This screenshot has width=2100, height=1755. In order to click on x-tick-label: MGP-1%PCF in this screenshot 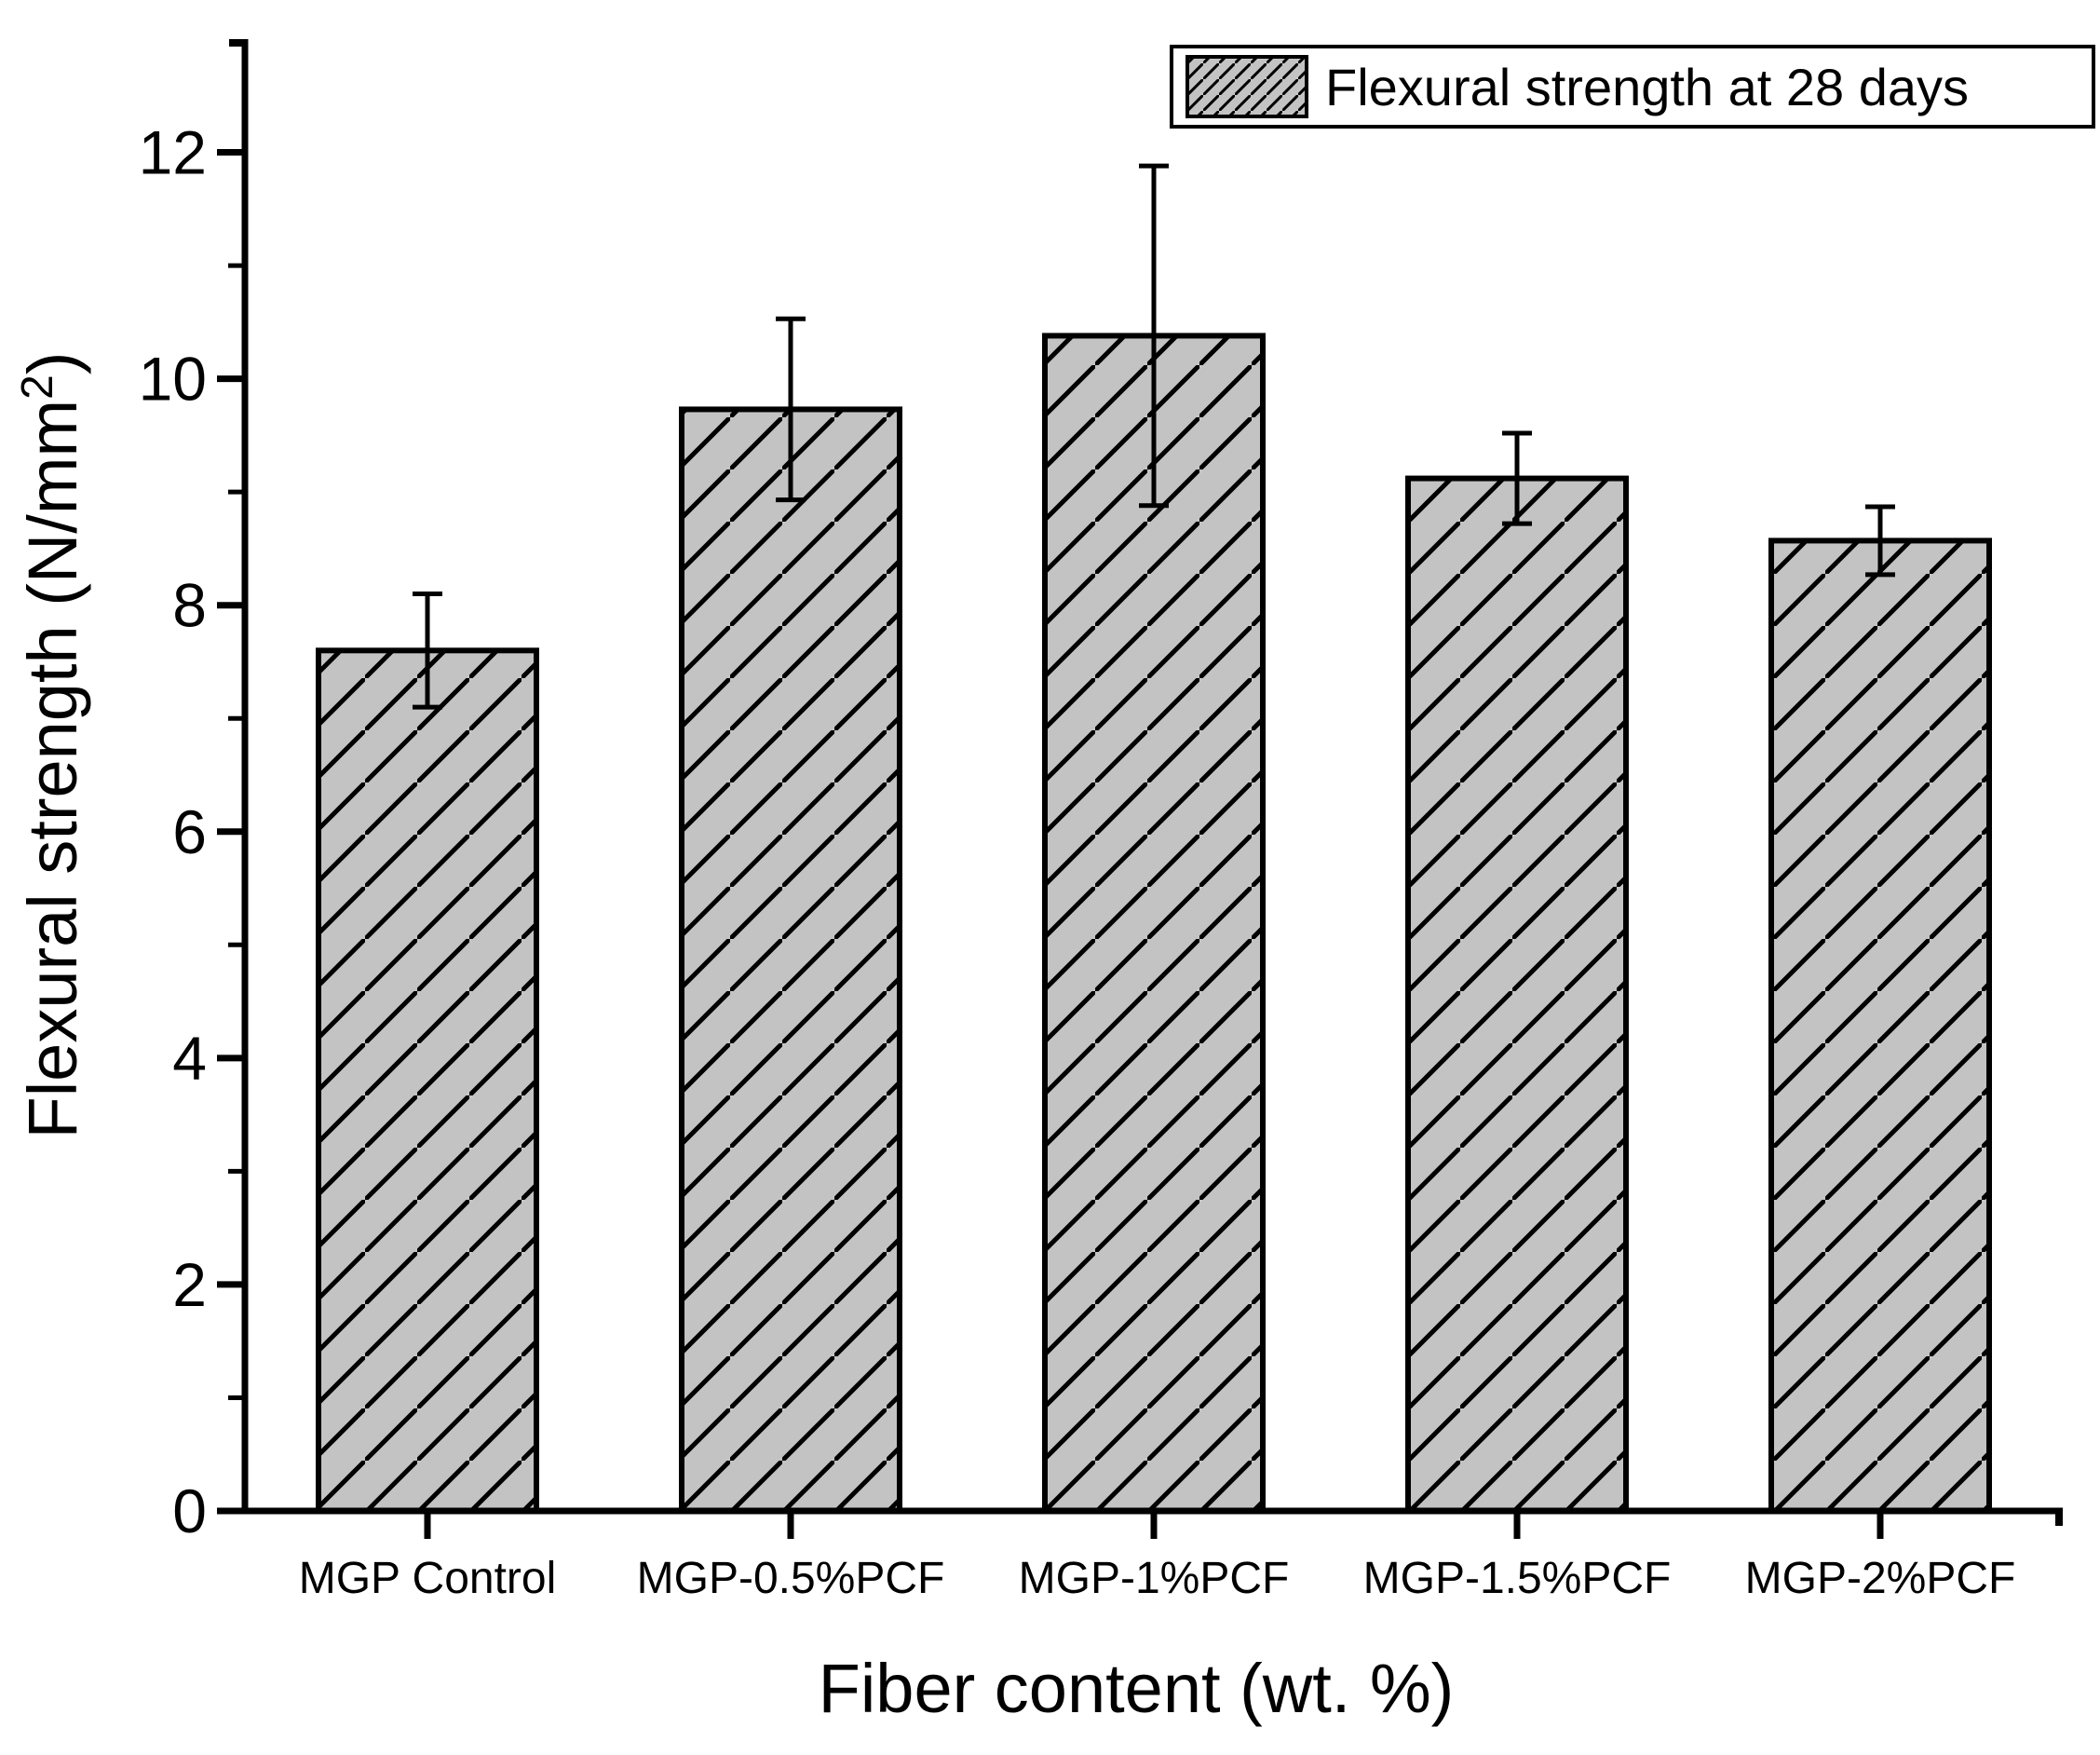, I will do `click(1154, 1578)`.